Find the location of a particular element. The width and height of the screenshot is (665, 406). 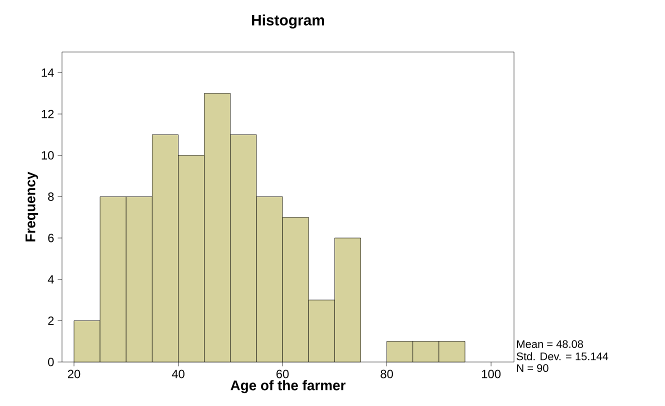

y-axis-title: Frequency is located at coordinates (32, 207).